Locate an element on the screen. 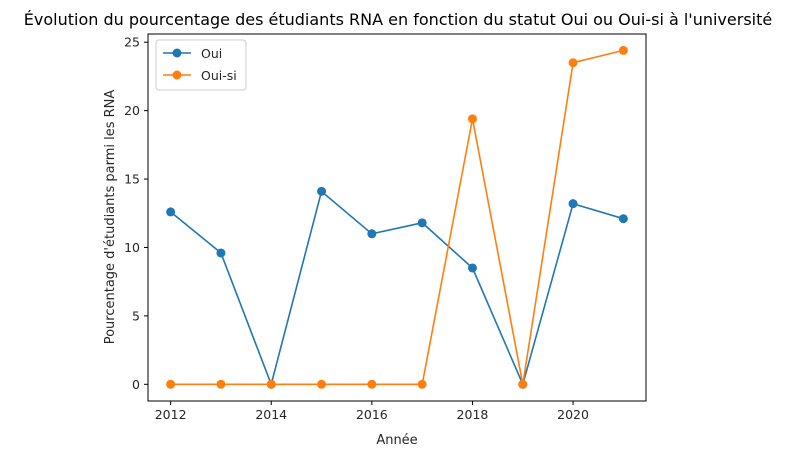 The image size is (796, 457). legend-marker-oui is located at coordinates (177, 53).